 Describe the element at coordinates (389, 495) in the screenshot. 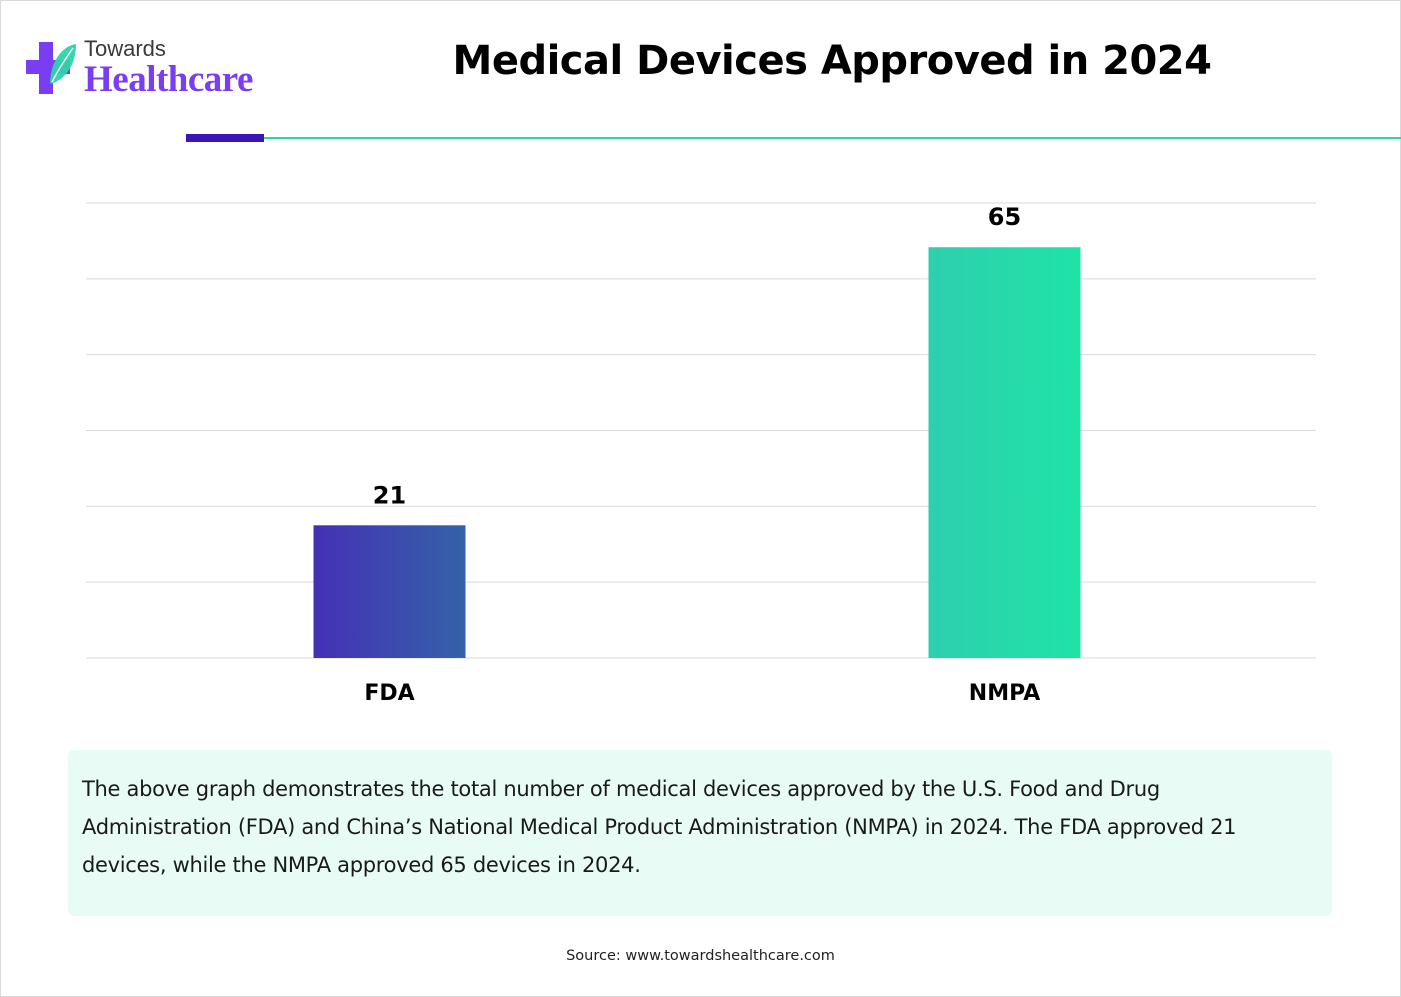

I see `data-label-fda: 21` at that location.